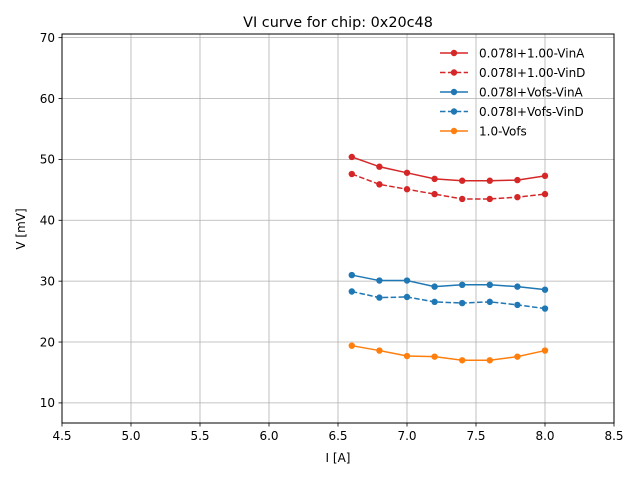 The image size is (640, 480). I want to click on x-tick-label: 5.5, so click(199, 436).